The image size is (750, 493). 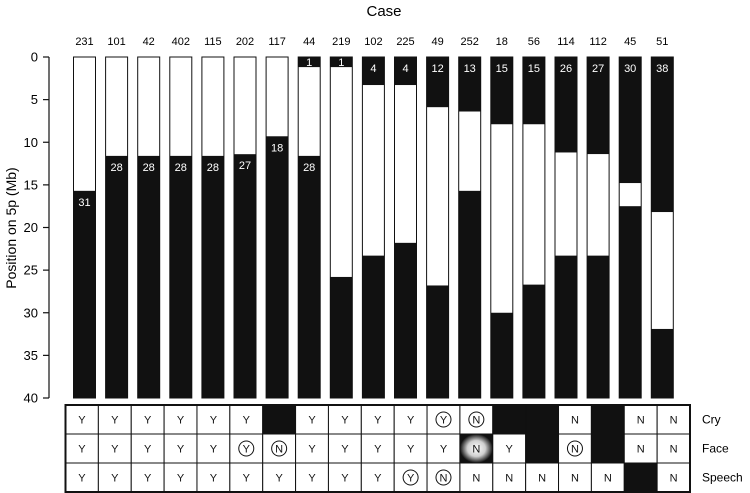 What do you see at coordinates (470, 69) in the screenshot?
I see `segment-label: 13` at bounding box center [470, 69].